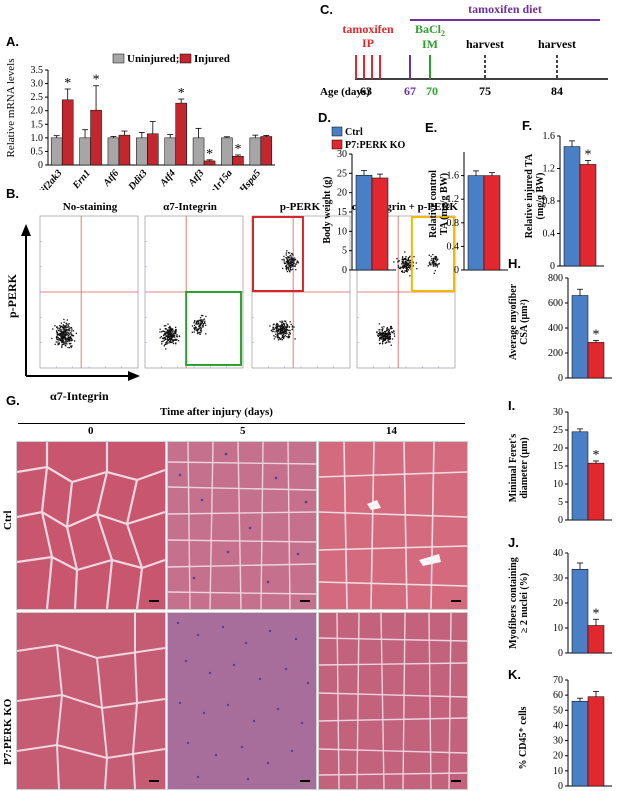  What do you see at coordinates (8, 731) in the screenshot?
I see `row-ko-label: P7:PERK KO` at bounding box center [8, 731].